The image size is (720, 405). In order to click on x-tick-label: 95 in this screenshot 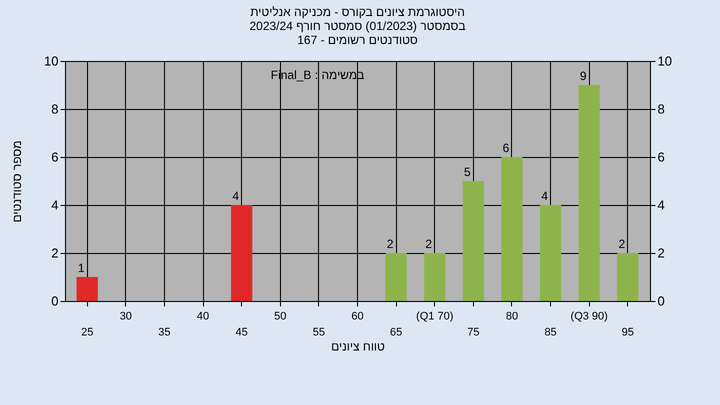, I will do `click(628, 332)`.